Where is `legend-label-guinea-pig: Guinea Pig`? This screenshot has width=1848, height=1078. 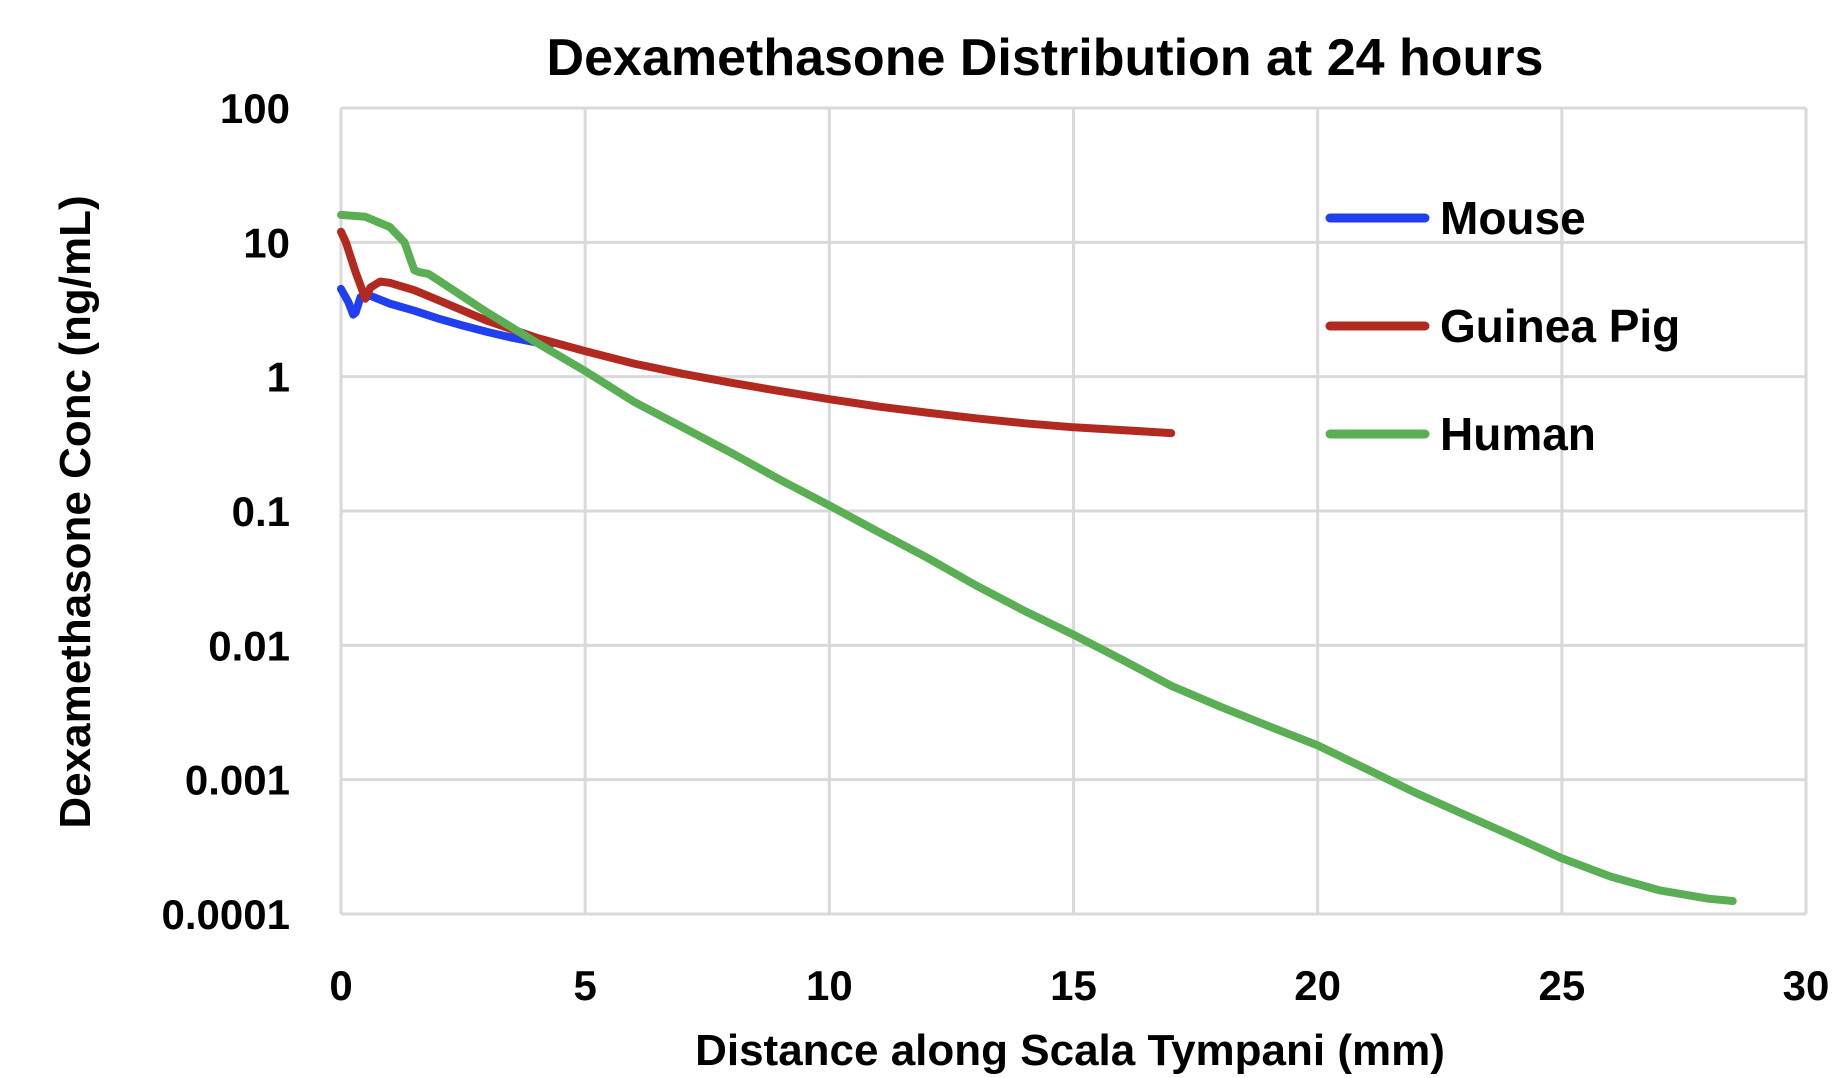 legend-label-guinea-pig: Guinea Pig is located at coordinates (1560, 326).